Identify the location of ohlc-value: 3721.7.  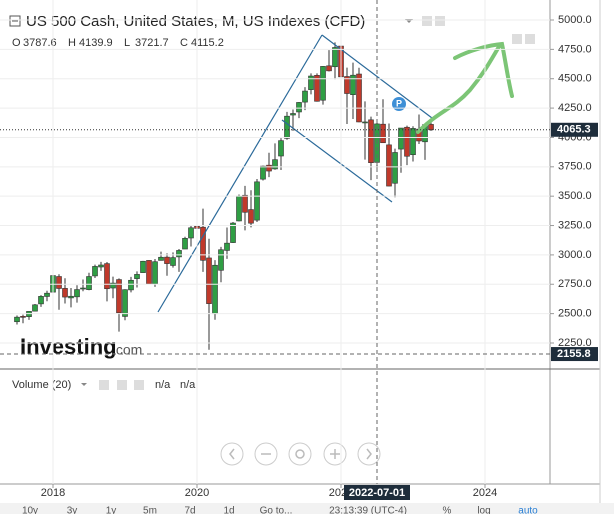
(152, 43).